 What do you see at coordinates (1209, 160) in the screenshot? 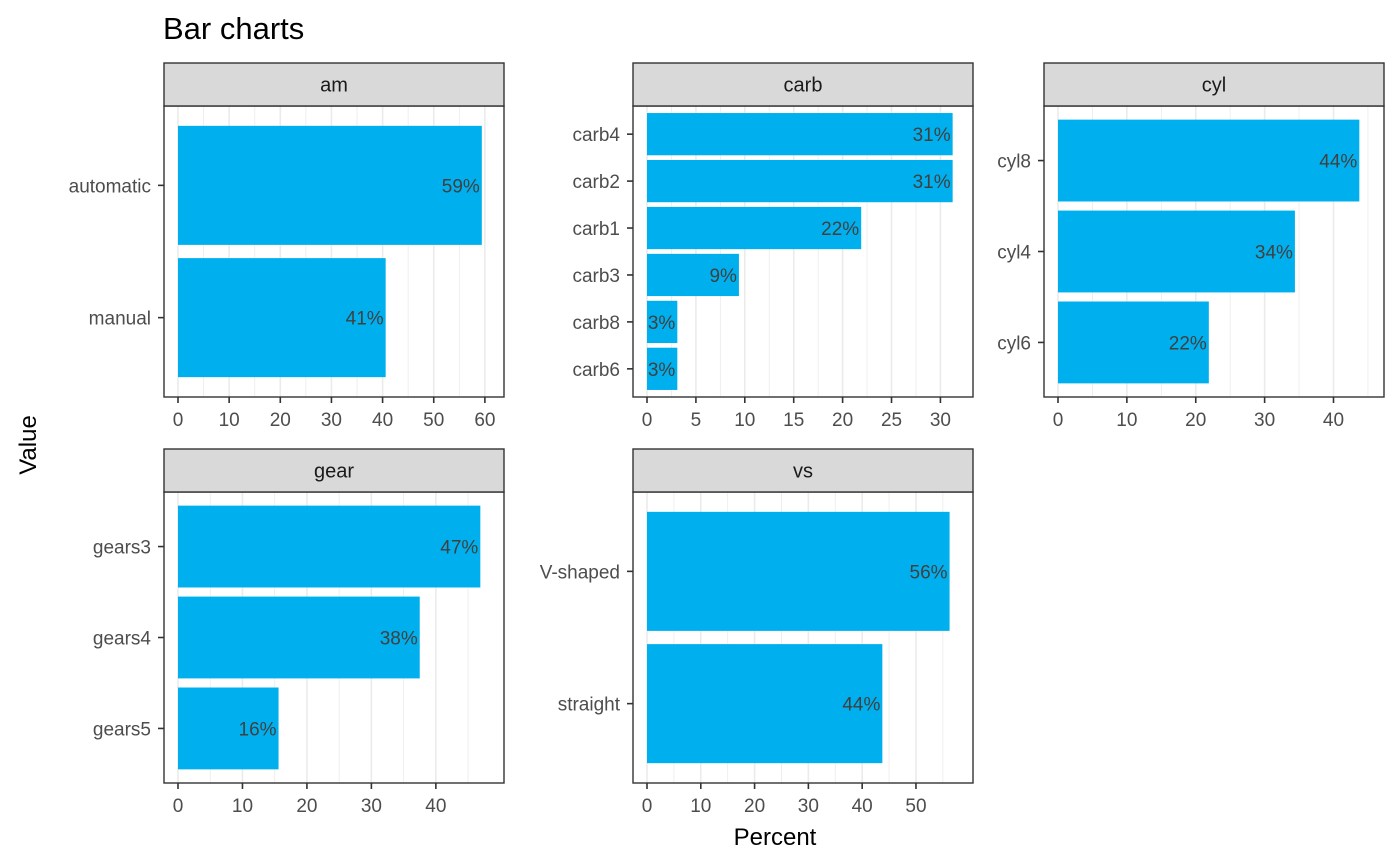
I see `bar-cyl8` at bounding box center [1209, 160].